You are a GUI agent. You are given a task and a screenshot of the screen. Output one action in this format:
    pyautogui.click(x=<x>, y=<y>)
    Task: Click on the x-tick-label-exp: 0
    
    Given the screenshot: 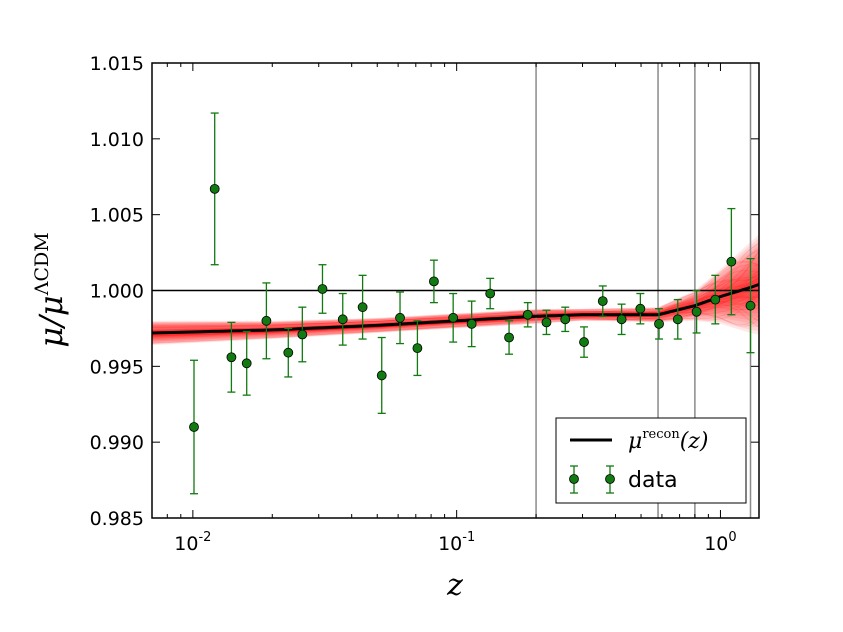 What is the action you would take?
    pyautogui.click(x=732, y=537)
    